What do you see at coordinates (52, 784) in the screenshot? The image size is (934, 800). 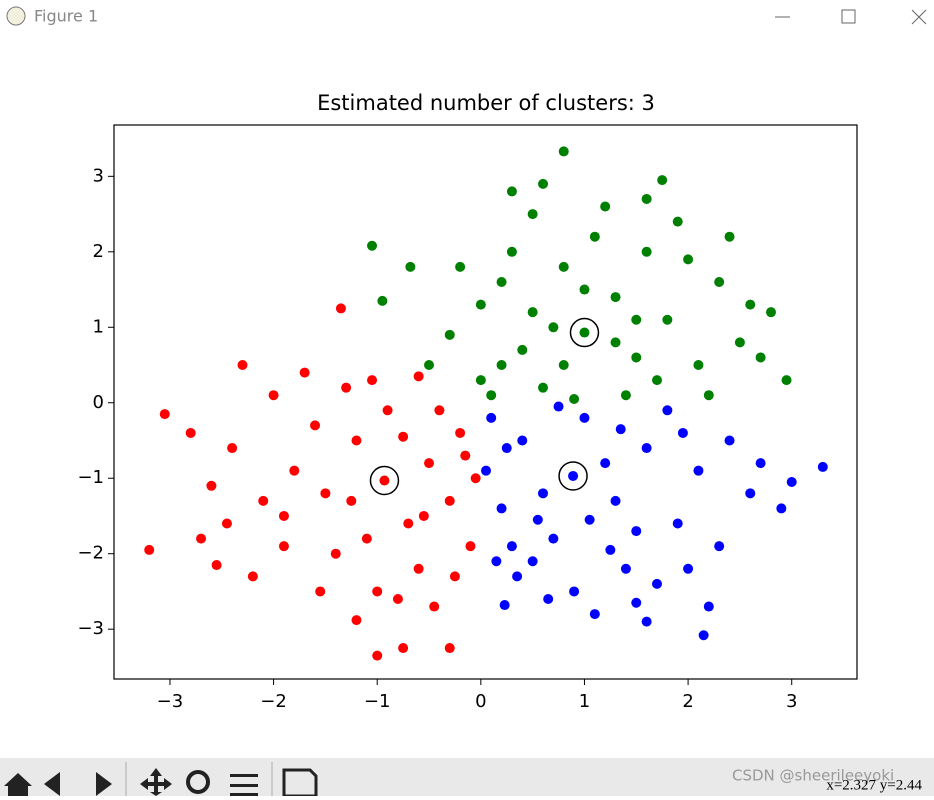 I see `back-button` at bounding box center [52, 784].